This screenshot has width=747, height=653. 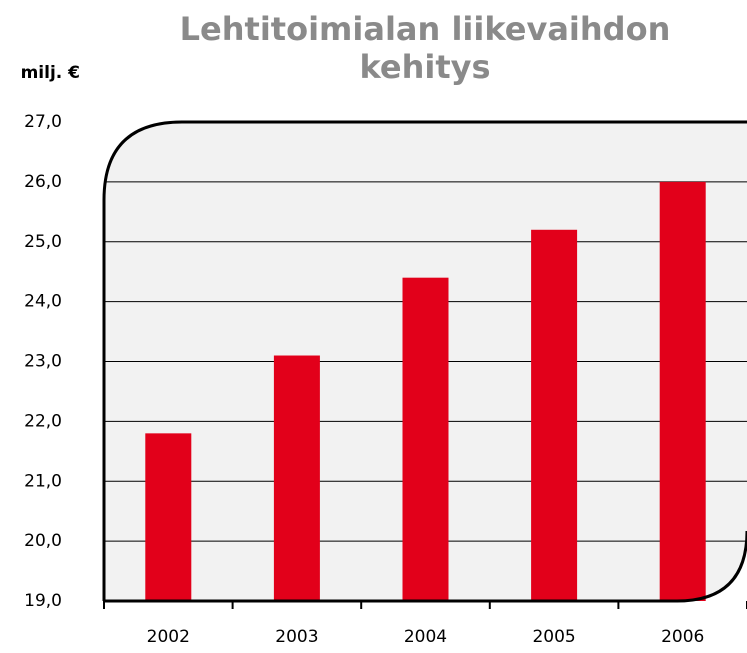 What do you see at coordinates (296, 637) in the screenshot?
I see `x-tick-label: 2003` at bounding box center [296, 637].